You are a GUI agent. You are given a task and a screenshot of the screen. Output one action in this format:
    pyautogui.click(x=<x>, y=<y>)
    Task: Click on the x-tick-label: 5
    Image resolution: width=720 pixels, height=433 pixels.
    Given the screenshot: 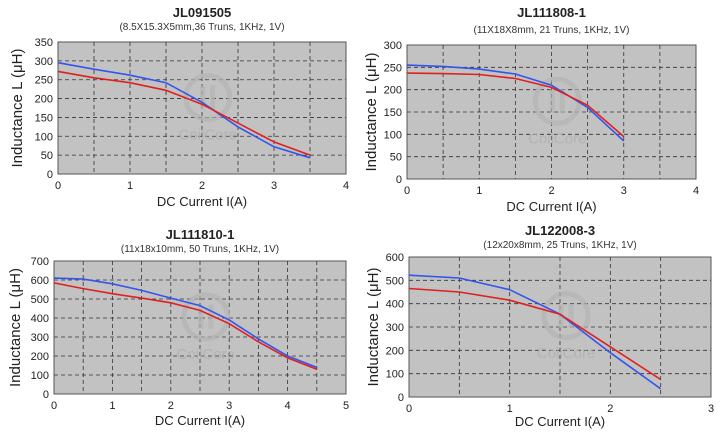 What is the action you would take?
    pyautogui.click(x=346, y=406)
    